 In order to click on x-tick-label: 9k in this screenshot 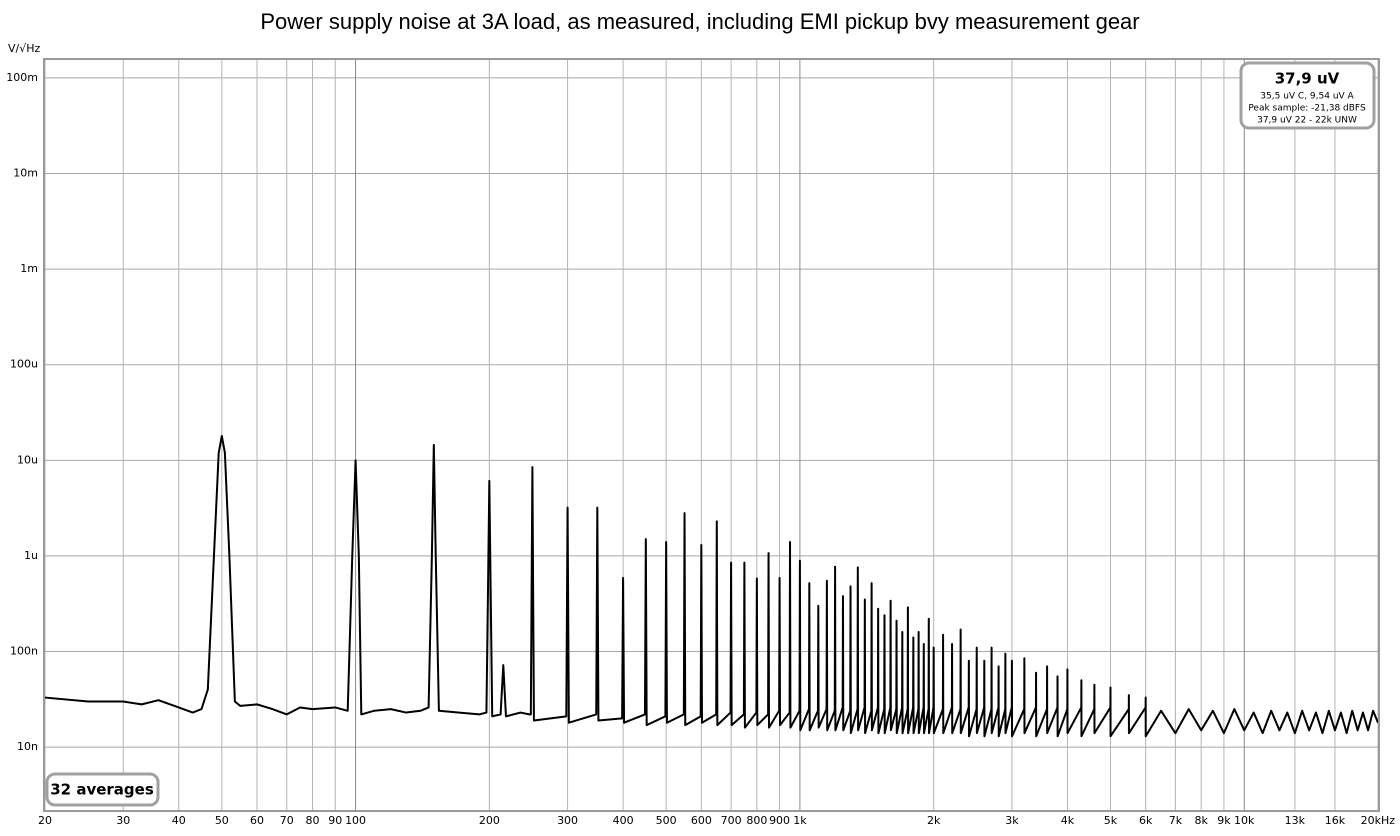, I will do `click(1224, 820)`.